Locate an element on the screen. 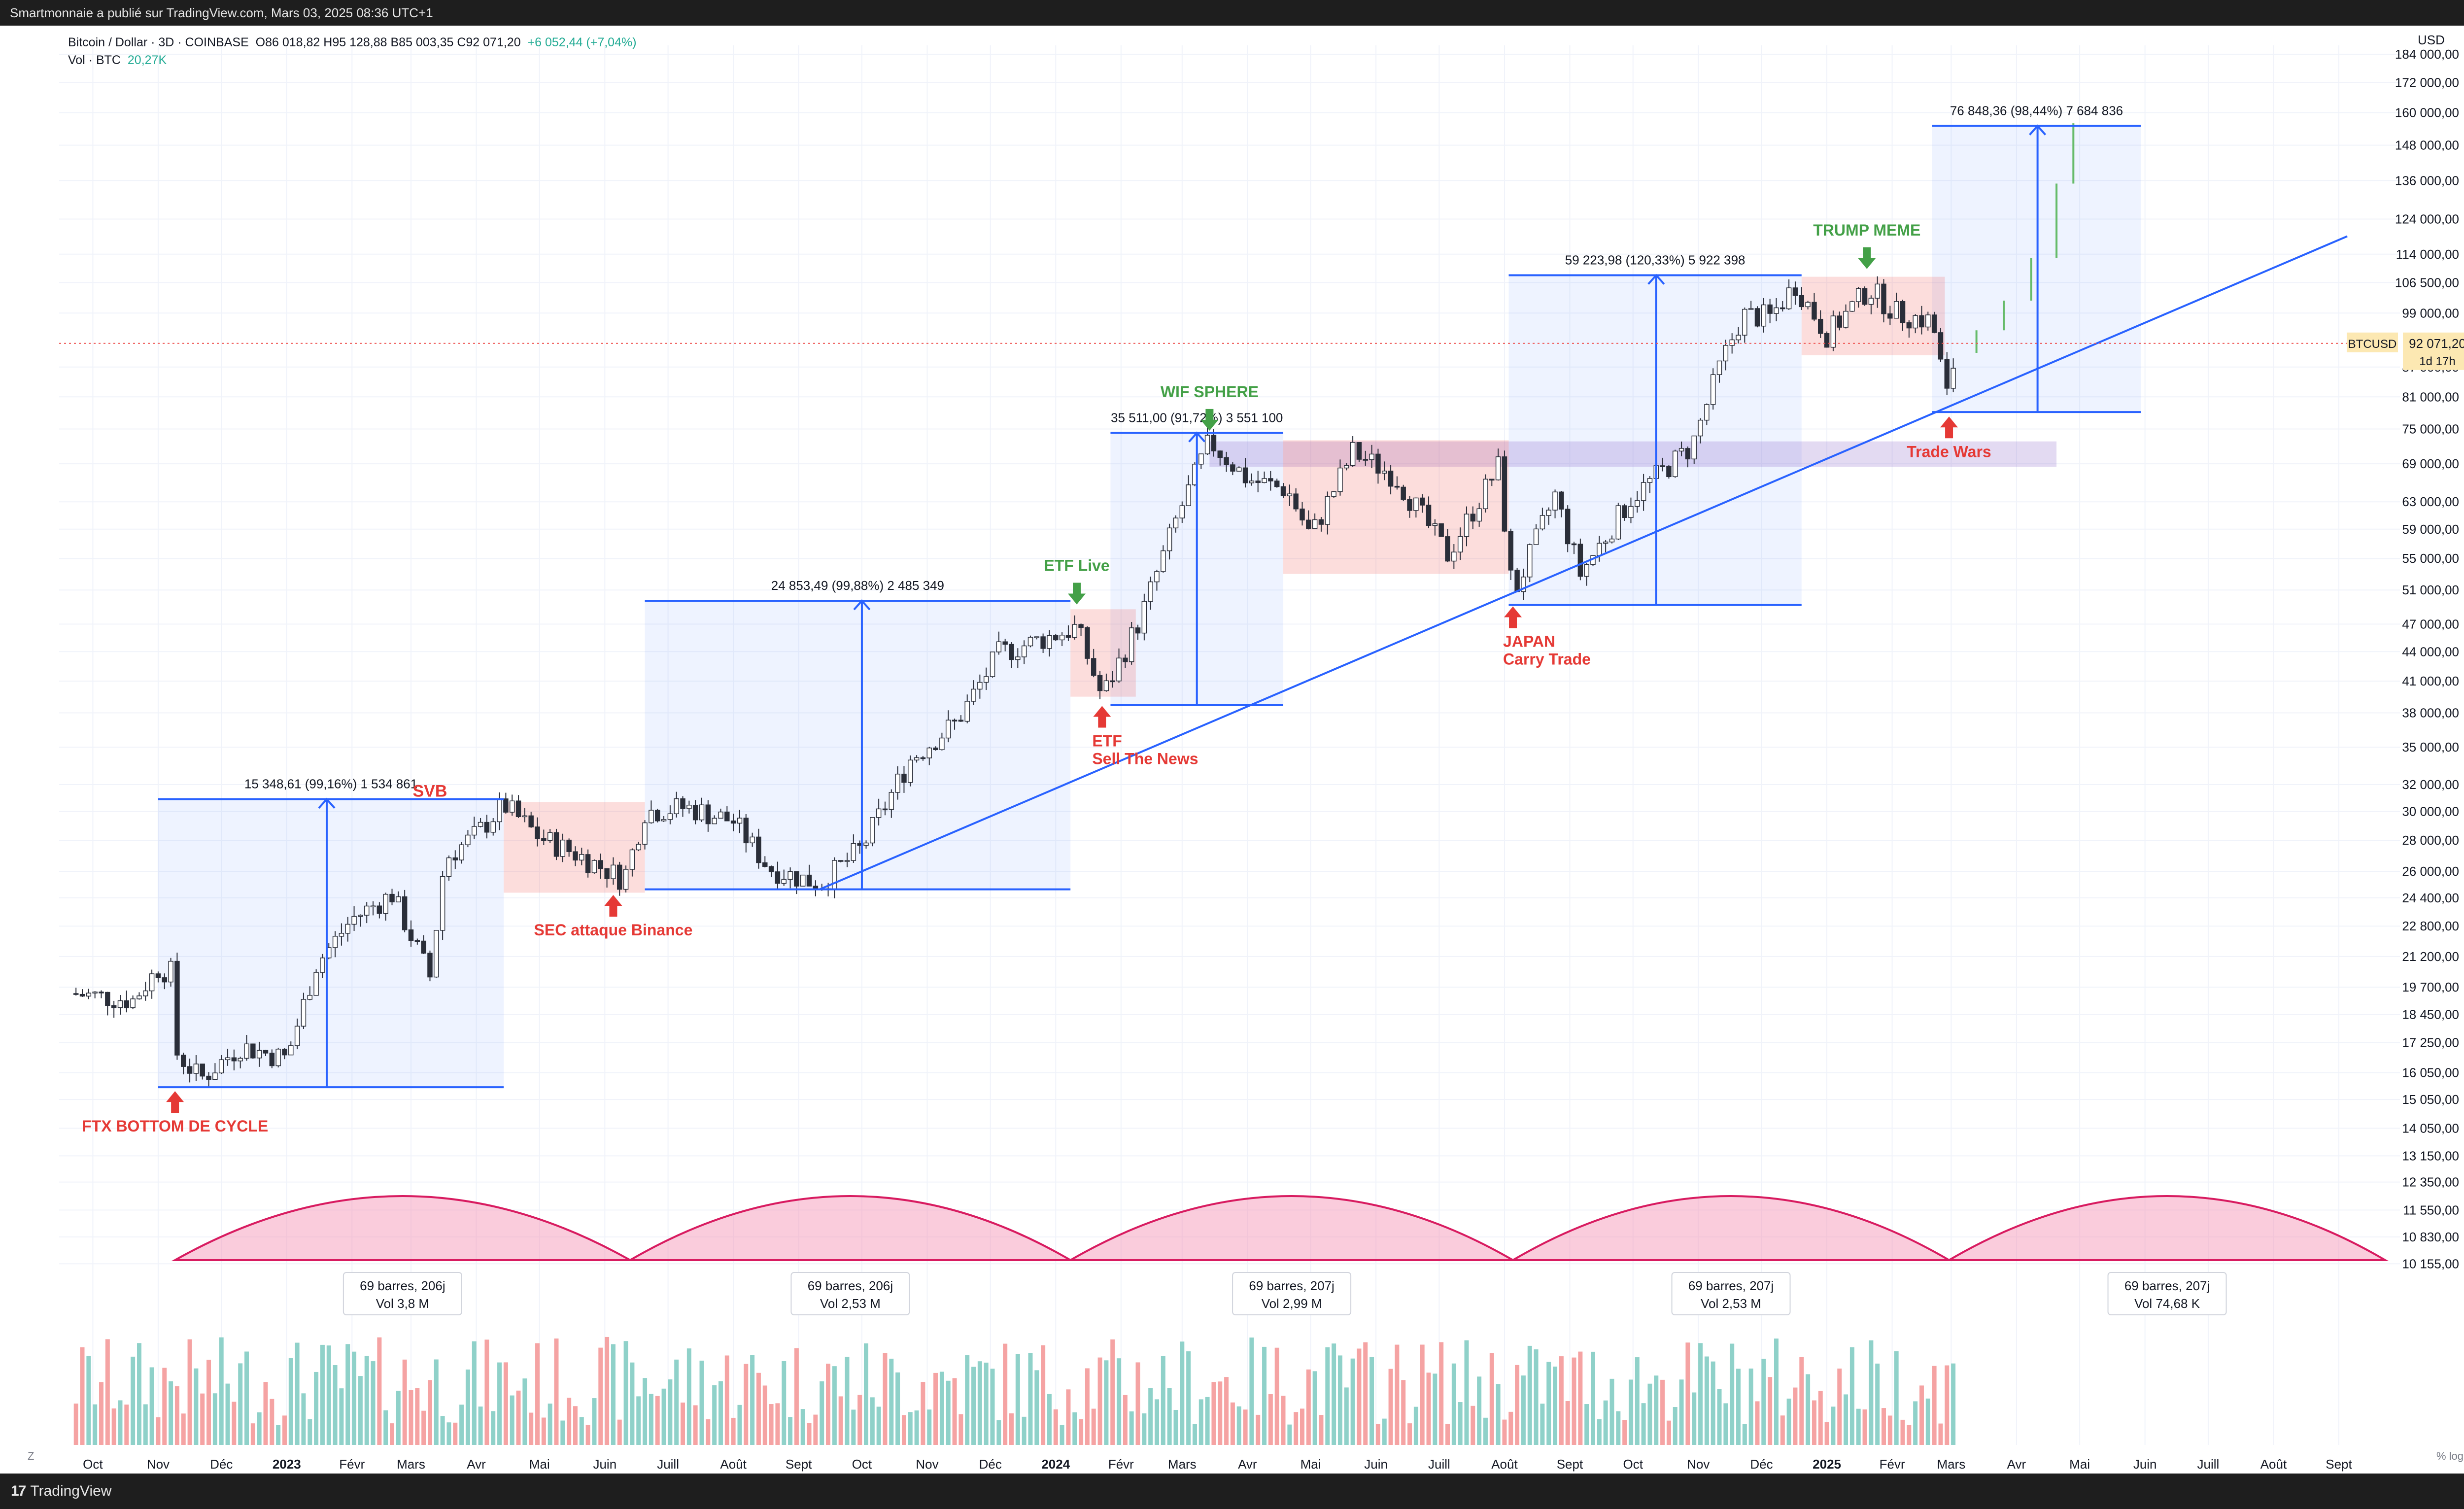  zoom-button: Z is located at coordinates (31, 1456).